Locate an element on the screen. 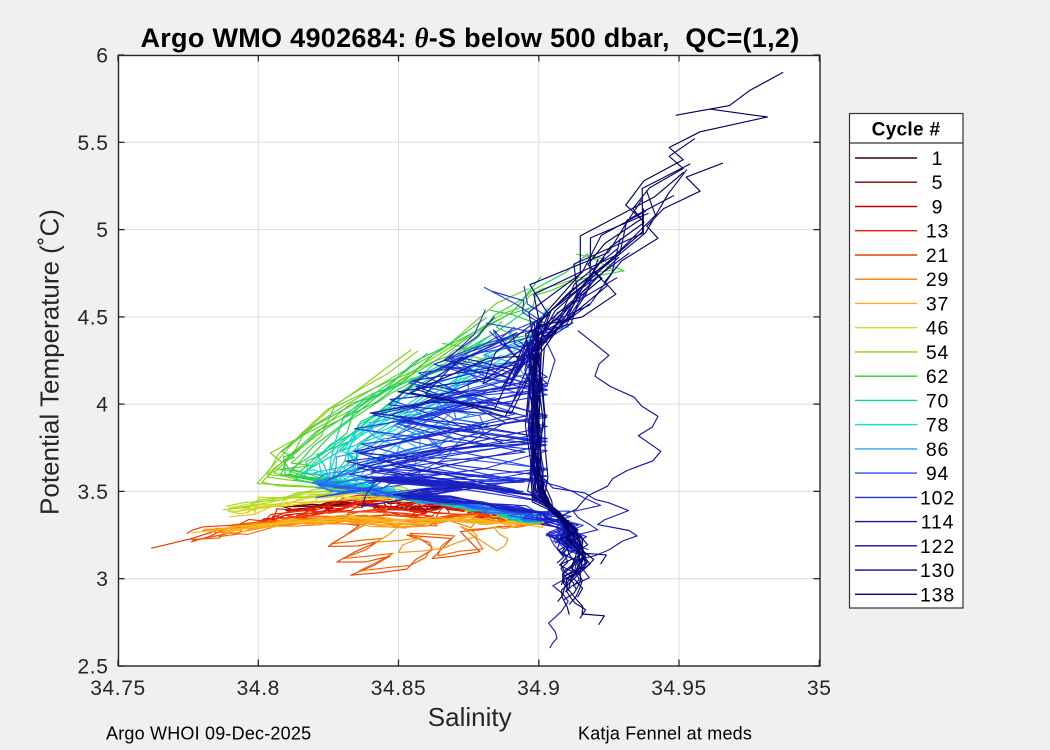  svg-text: Argo WHOI 09-Dec-2025 is located at coordinates (208, 734).